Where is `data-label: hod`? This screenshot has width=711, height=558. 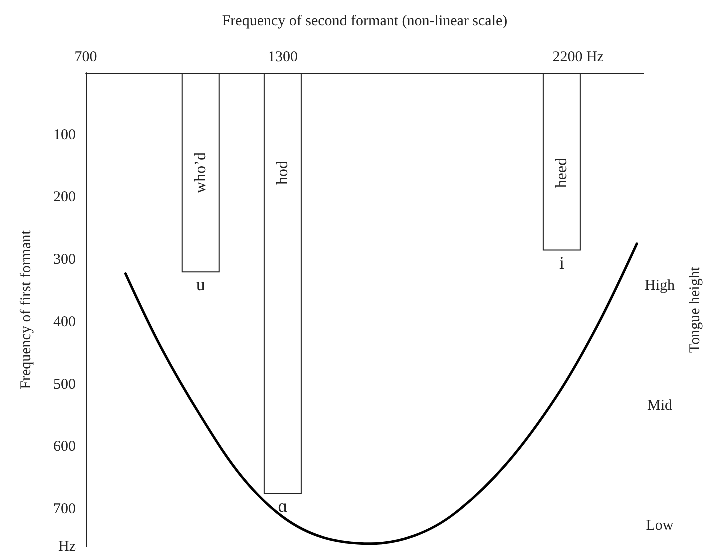 data-label: hod is located at coordinates (283, 173).